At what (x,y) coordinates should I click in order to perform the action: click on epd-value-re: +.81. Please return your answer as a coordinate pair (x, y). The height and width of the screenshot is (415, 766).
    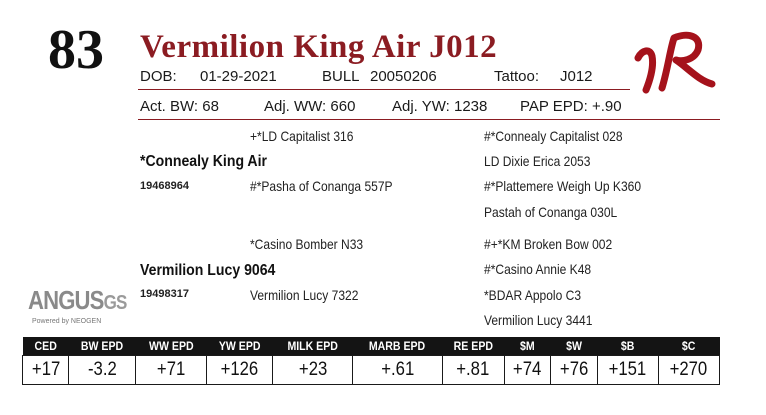
    Looking at the image, I should click on (473, 370).